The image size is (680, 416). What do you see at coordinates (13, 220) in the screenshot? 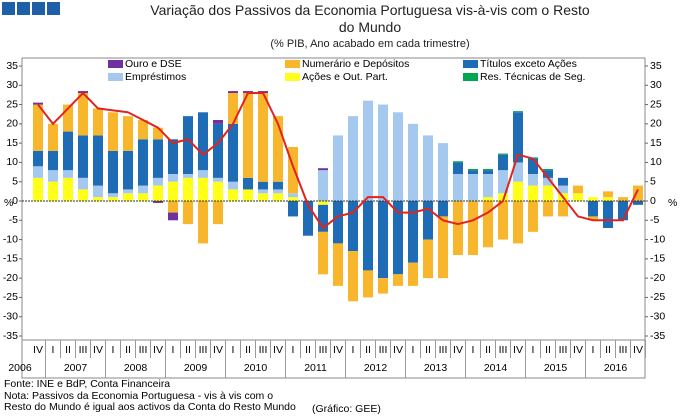
I see `y-tick-label: -5` at bounding box center [13, 220].